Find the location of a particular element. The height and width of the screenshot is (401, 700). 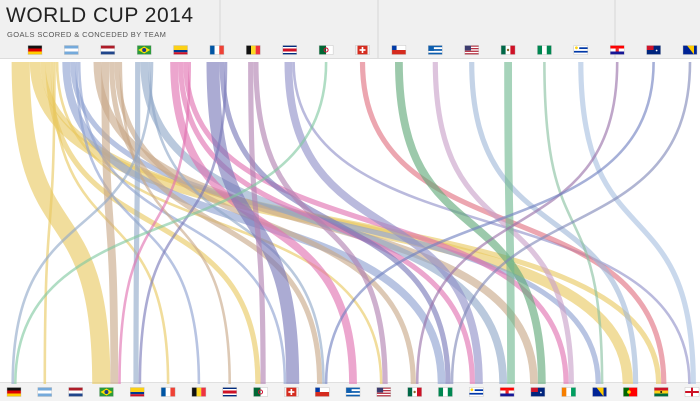

bottom-flag-costa-rica is located at coordinates (229, 392).